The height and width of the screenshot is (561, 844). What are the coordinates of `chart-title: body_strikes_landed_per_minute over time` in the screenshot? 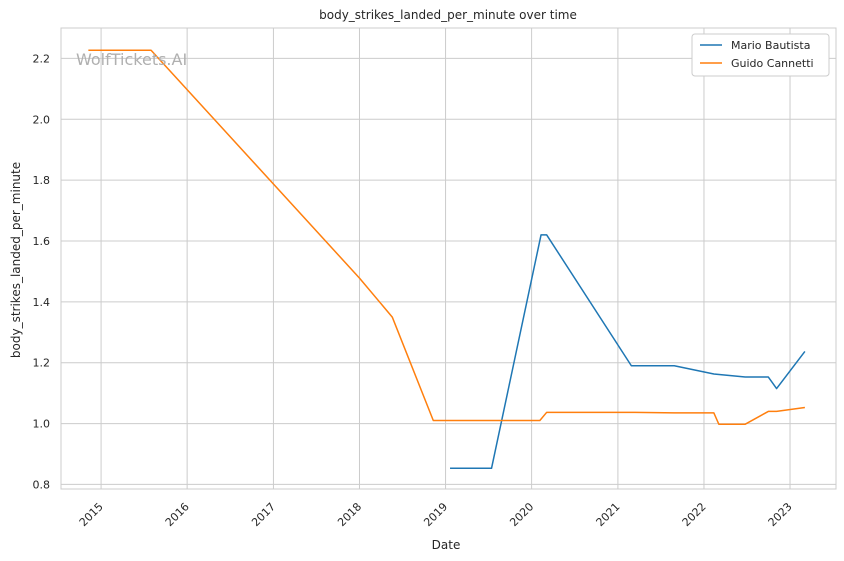 It's located at (448, 15).